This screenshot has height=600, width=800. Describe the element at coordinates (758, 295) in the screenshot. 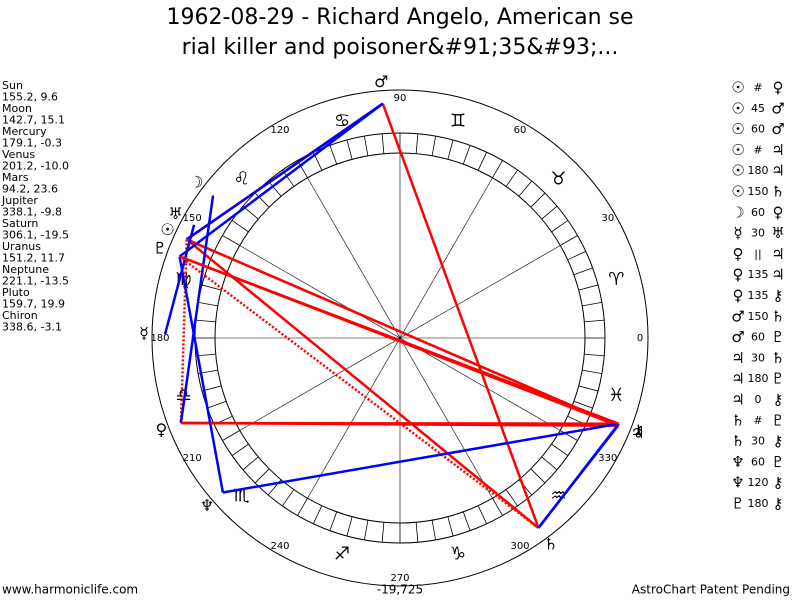

I see `aspect-type: 135` at that location.